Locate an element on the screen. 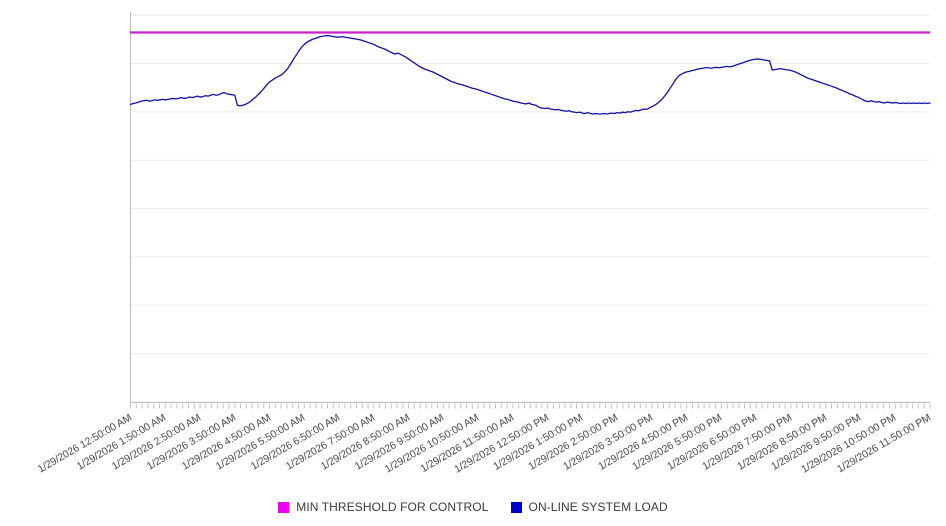  legend-swatch-magenta is located at coordinates (284, 507).